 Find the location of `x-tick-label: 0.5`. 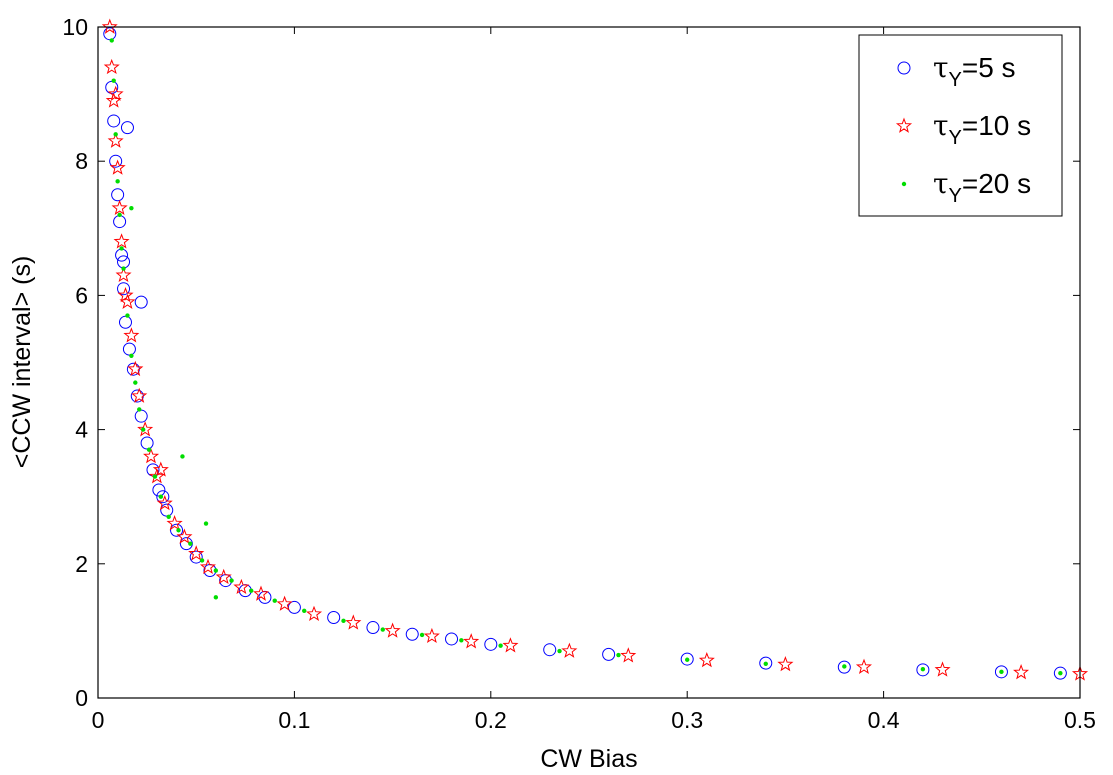

x-tick-label: 0.5 is located at coordinates (1080, 720).